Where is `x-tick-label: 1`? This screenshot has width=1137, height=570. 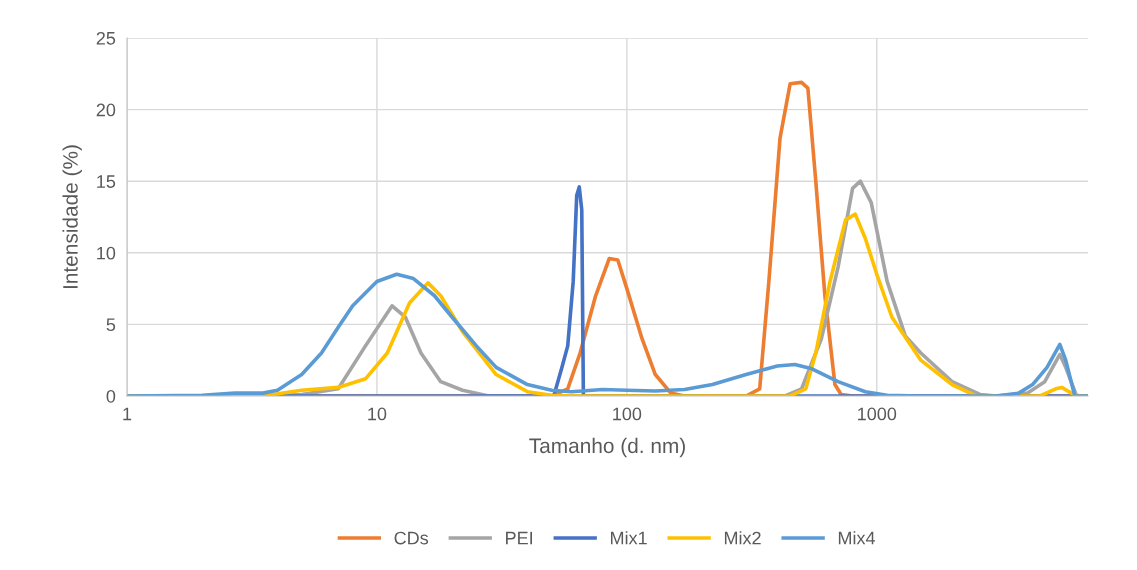
x-tick-label: 1 is located at coordinates (127, 414).